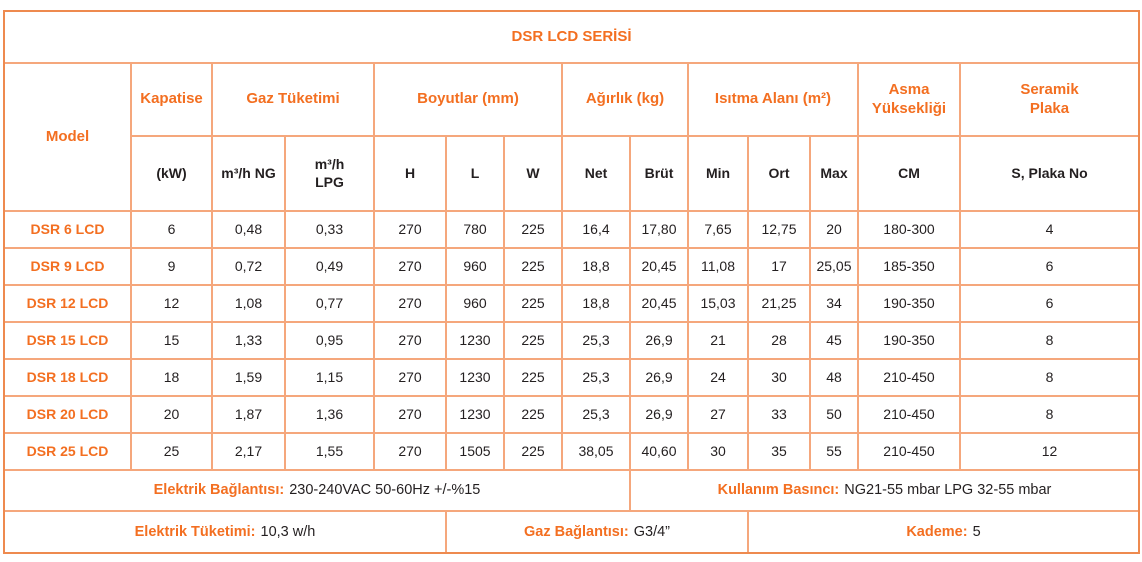 The width and height of the screenshot is (1142, 562). I want to click on column-header-ng: m³/h NG, so click(248, 173).